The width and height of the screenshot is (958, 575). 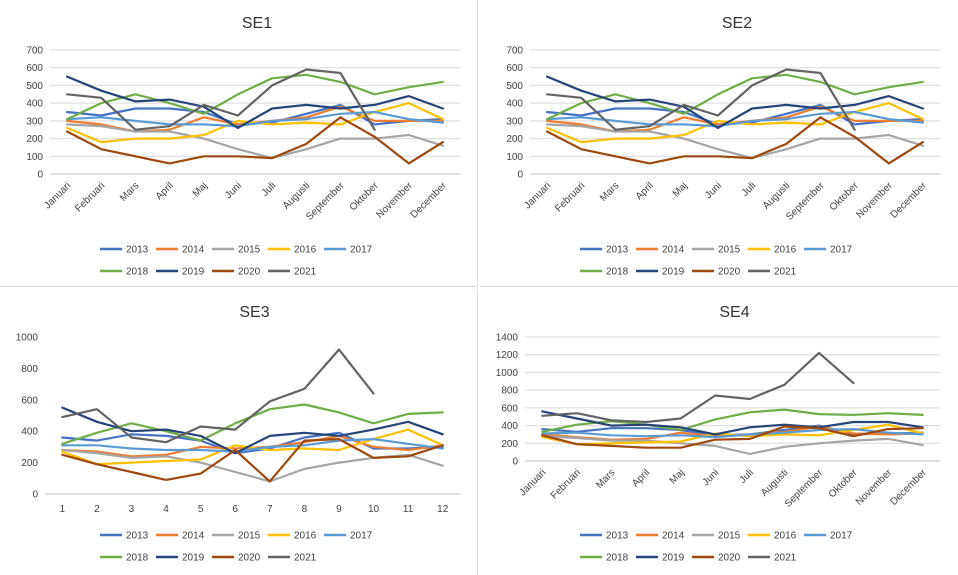 What do you see at coordinates (257, 23) in the screenshot?
I see `chart-title-se1: SE1` at bounding box center [257, 23].